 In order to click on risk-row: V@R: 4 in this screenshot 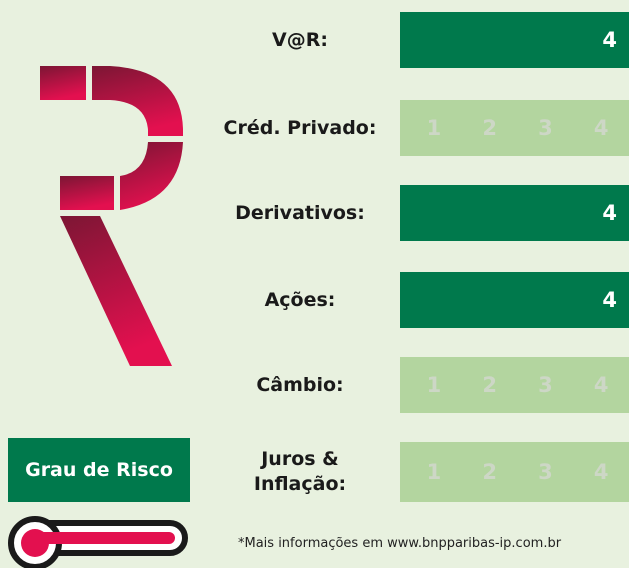, I will do `click(414, 40)`.